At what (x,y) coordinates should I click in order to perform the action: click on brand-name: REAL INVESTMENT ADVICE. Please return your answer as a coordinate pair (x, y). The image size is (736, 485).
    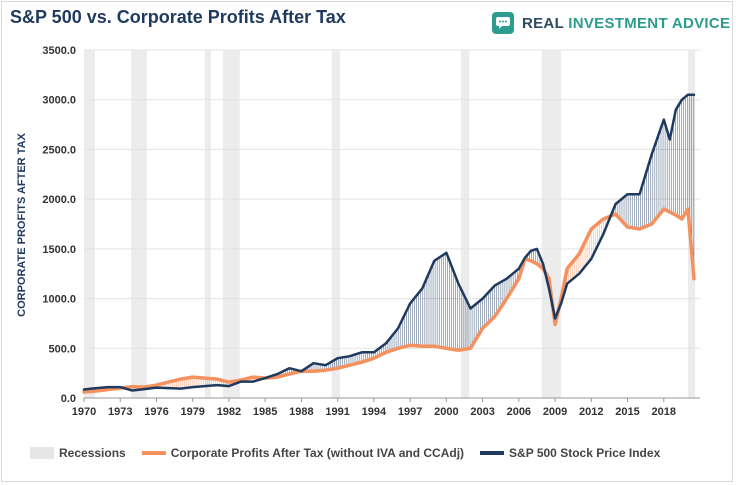
    Looking at the image, I should click on (626, 23).